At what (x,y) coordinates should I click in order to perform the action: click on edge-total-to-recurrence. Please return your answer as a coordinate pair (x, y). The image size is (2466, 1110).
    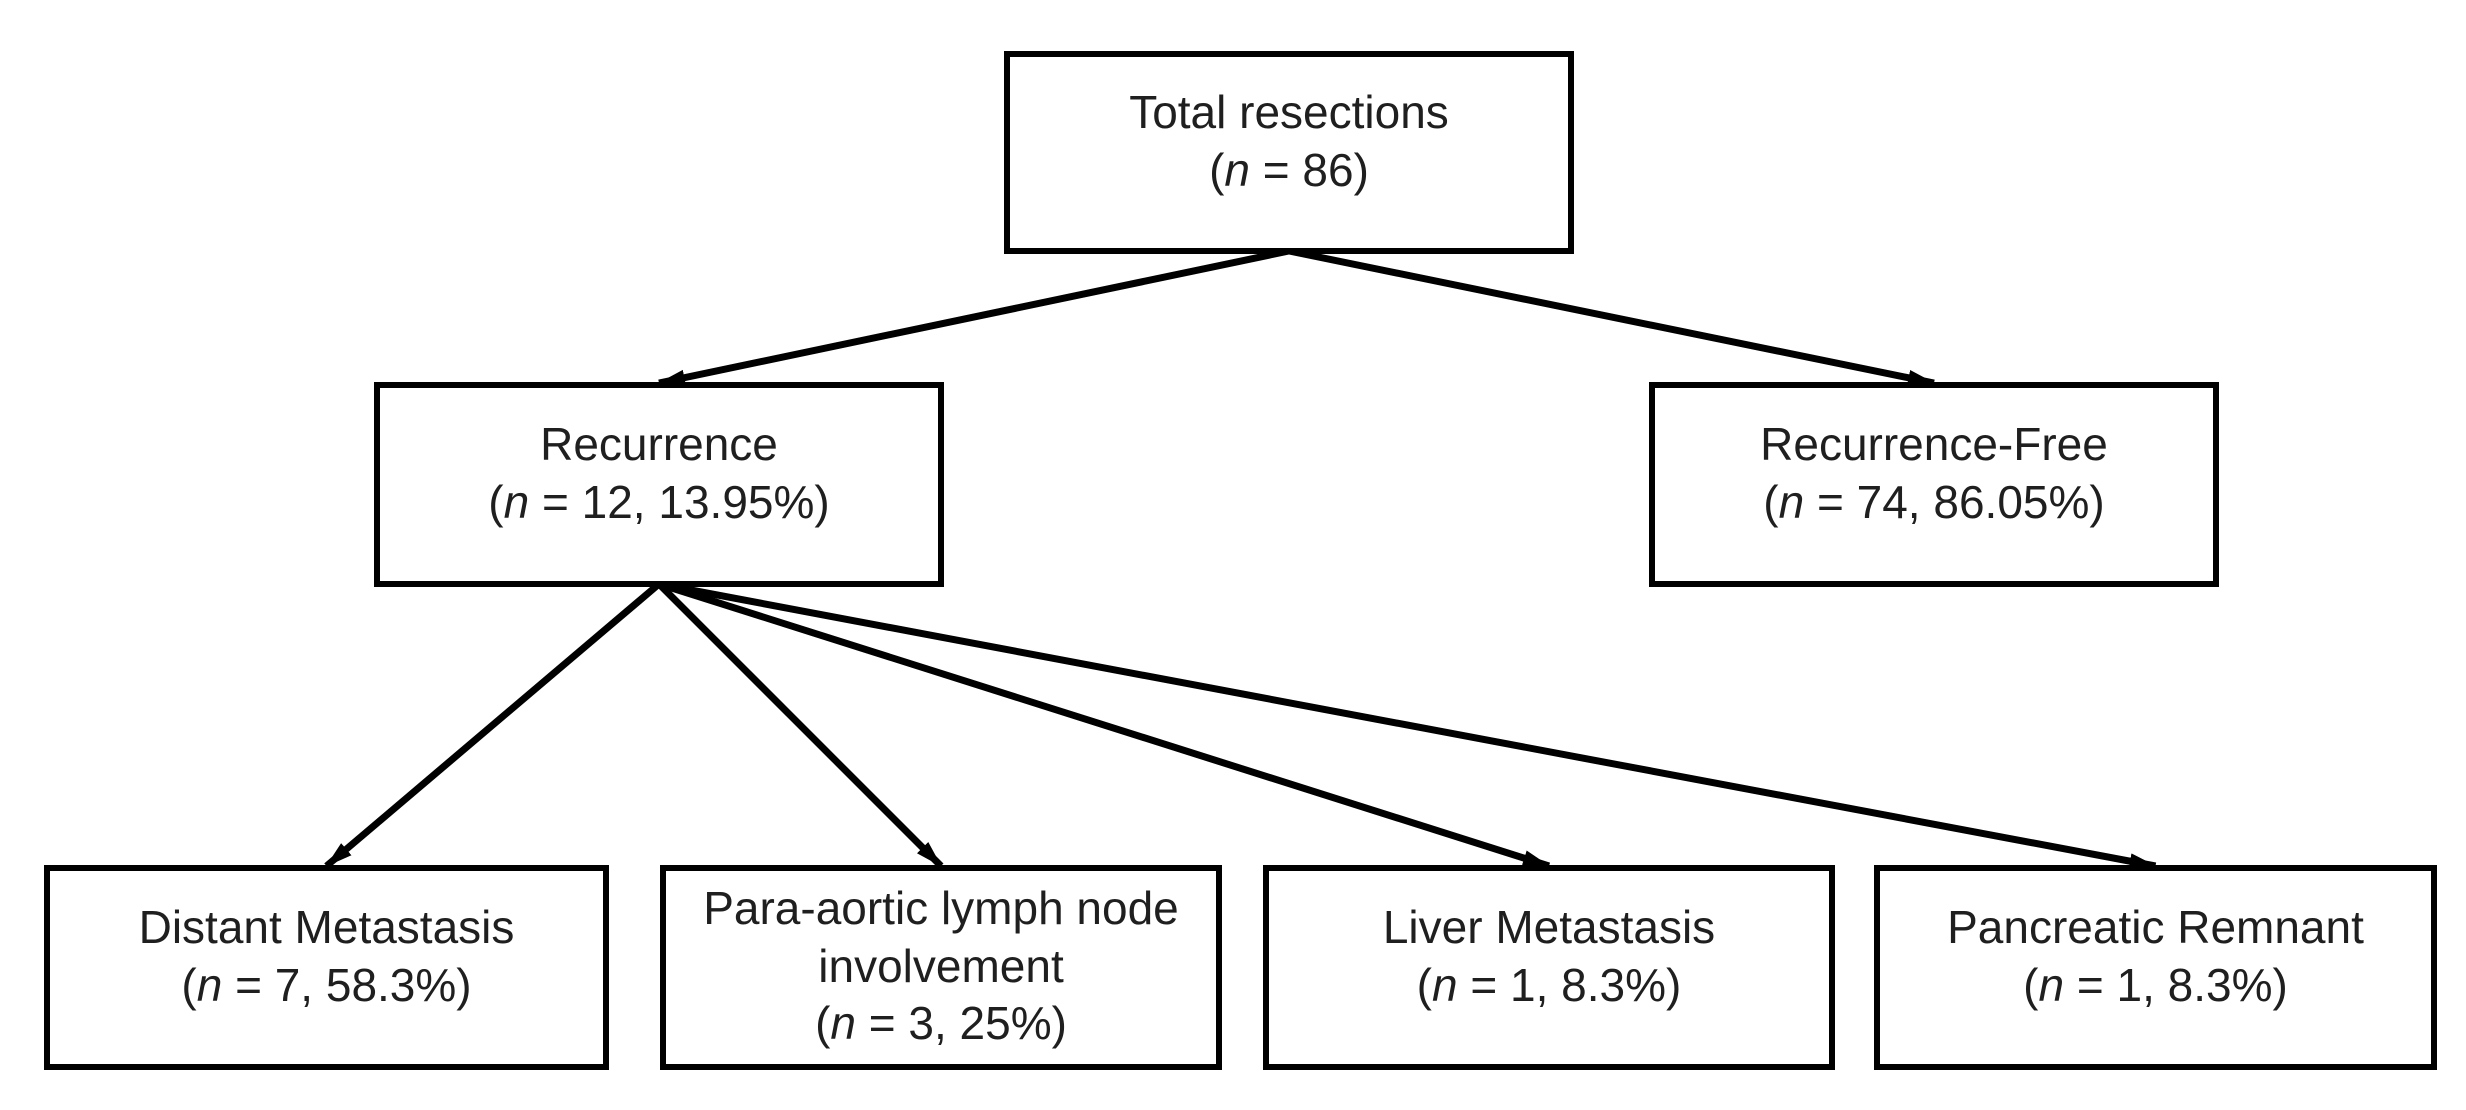
    Looking at the image, I should click on (974, 317).